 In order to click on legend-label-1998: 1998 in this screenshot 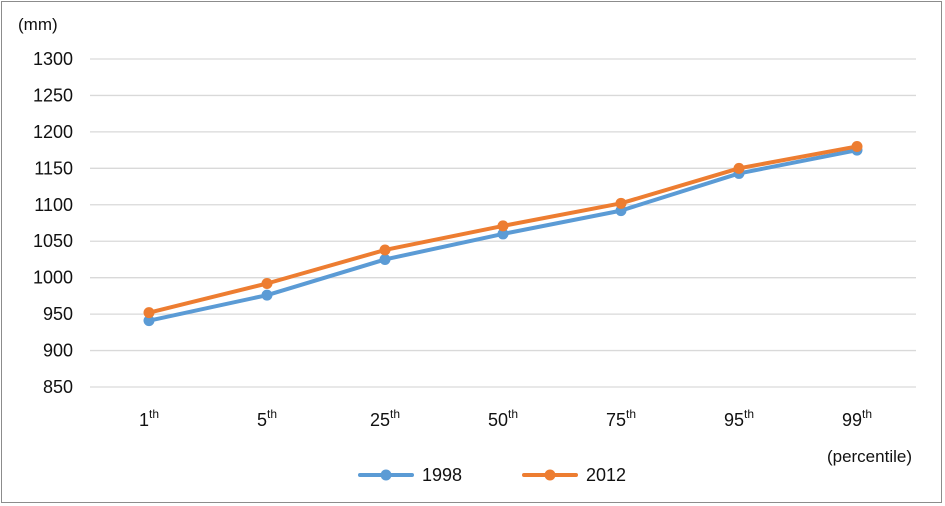, I will do `click(442, 475)`.